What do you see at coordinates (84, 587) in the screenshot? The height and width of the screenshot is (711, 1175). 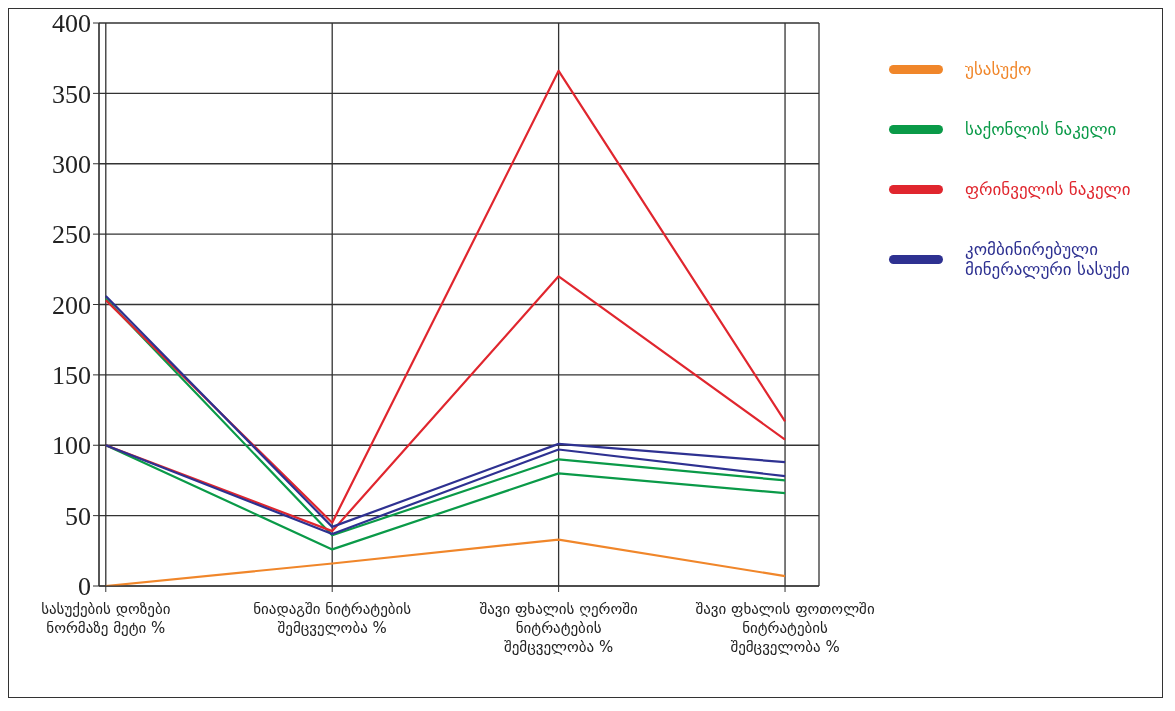 I see `y-tick-label: 0` at bounding box center [84, 587].